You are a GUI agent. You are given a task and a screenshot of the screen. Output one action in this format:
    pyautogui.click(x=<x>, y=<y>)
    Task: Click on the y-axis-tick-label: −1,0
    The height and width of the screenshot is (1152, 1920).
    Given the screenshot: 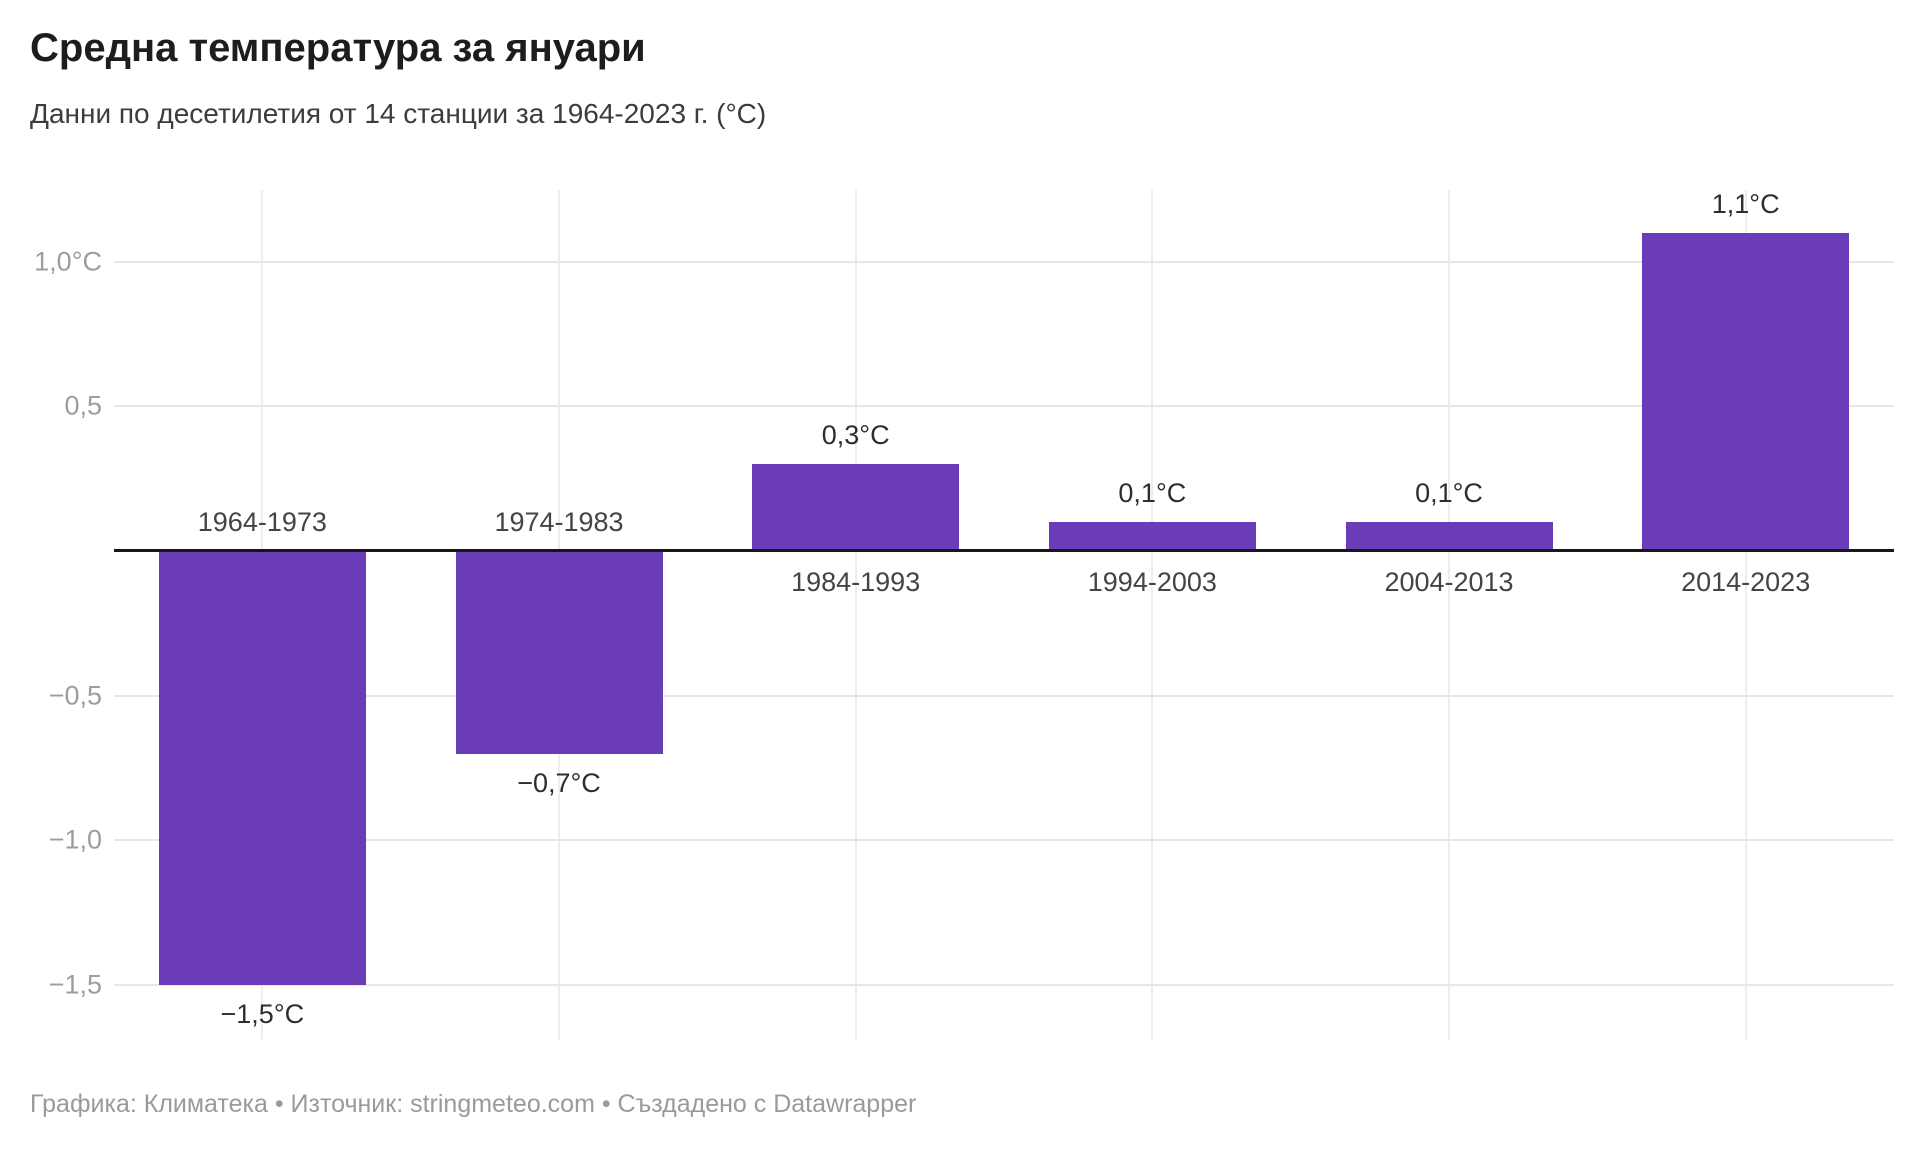 What is the action you would take?
    pyautogui.click(x=75, y=839)
    